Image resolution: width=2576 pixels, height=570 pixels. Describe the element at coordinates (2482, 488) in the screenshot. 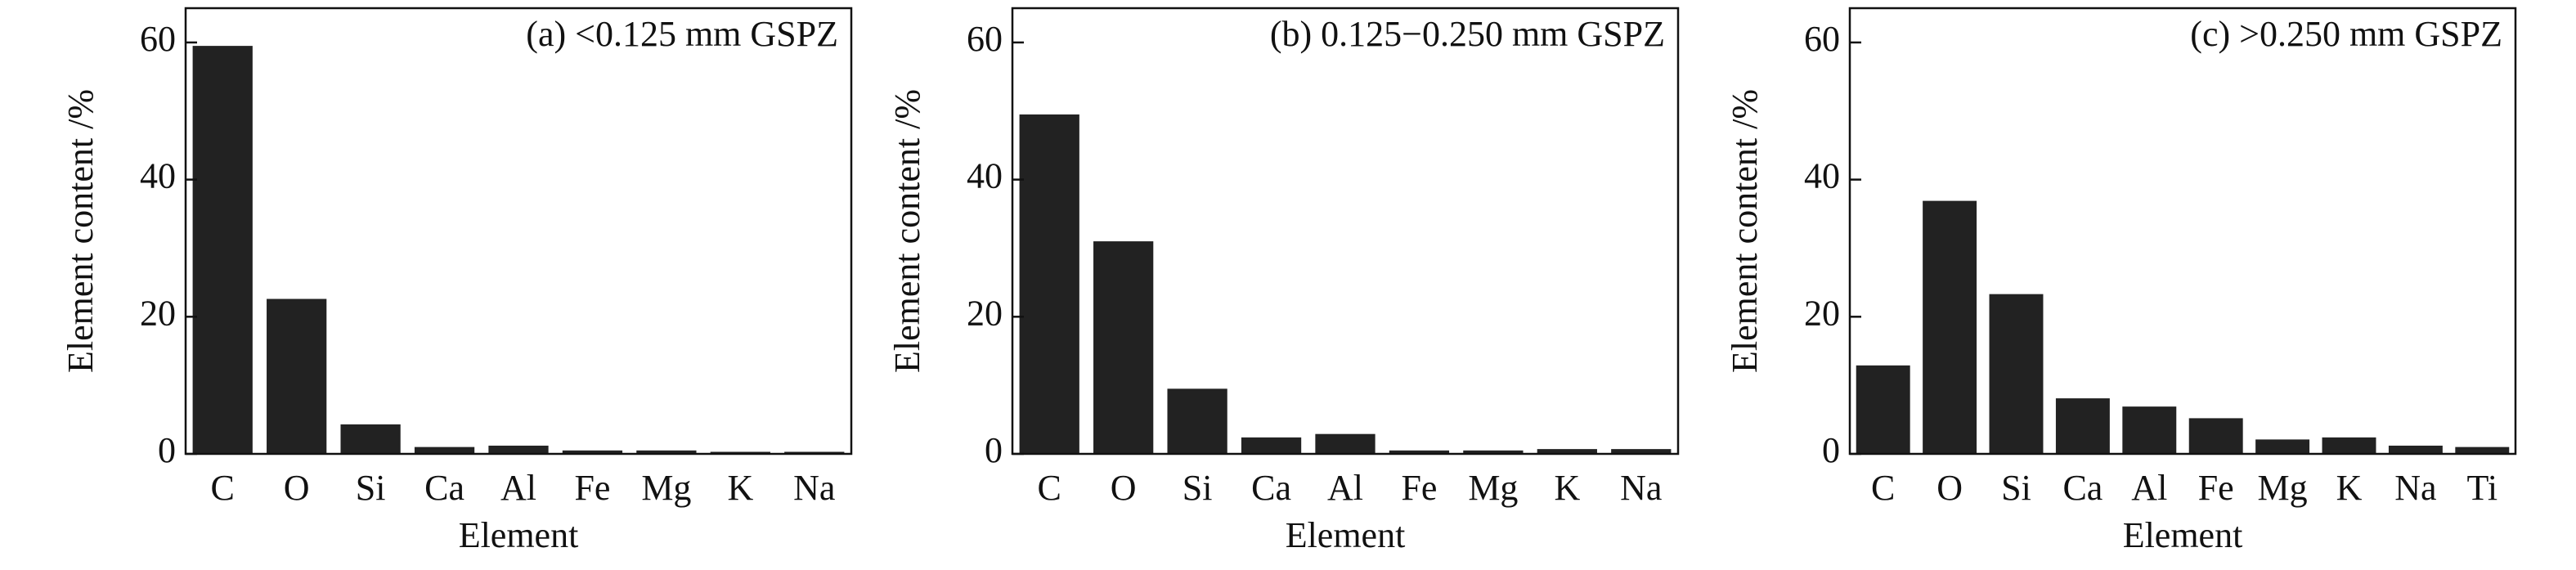

I see `x-tick-label: Ti` at that location.